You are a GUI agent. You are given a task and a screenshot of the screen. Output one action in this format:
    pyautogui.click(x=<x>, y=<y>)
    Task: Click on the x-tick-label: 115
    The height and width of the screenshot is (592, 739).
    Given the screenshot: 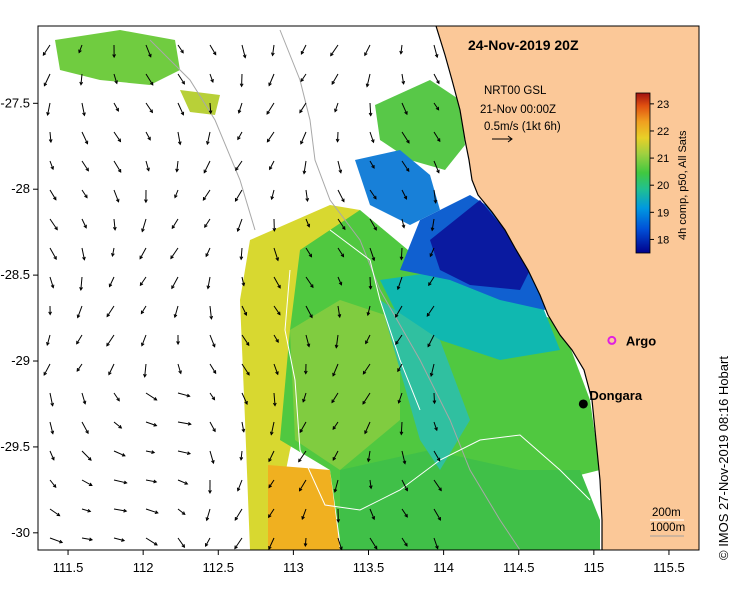 What is the action you would take?
    pyautogui.click(x=593, y=567)
    